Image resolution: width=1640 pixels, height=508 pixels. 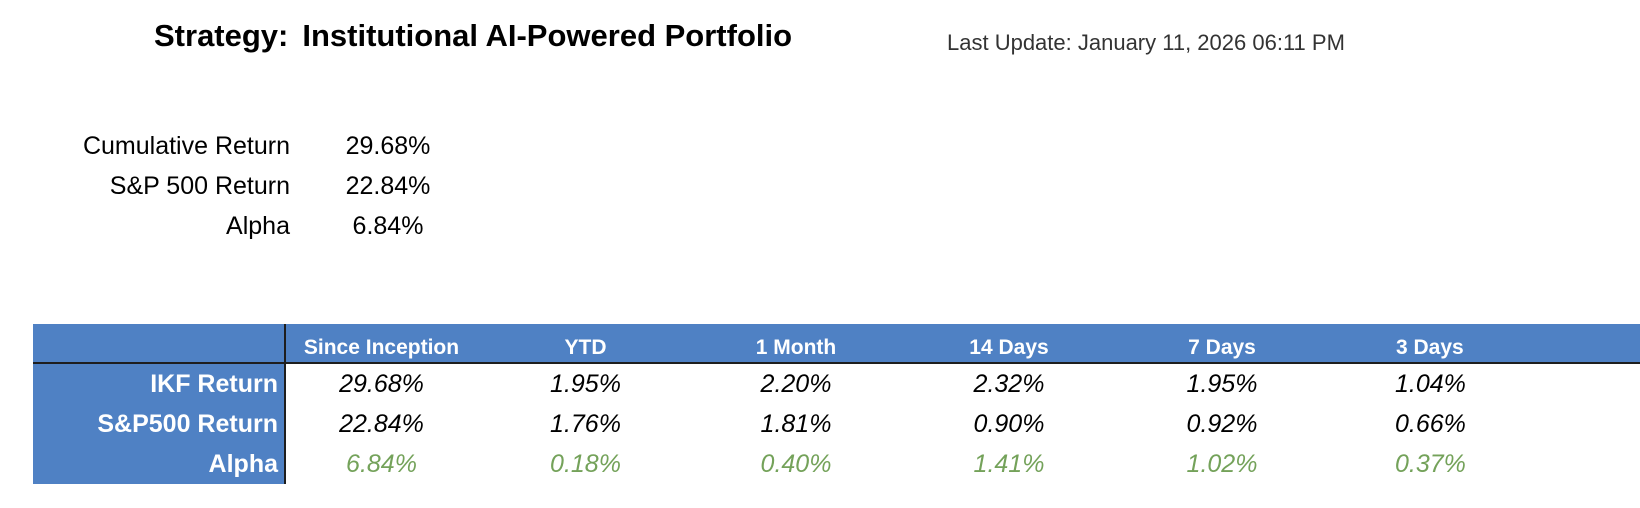 What do you see at coordinates (159, 464) in the screenshot?
I see `row-header: Alpha` at bounding box center [159, 464].